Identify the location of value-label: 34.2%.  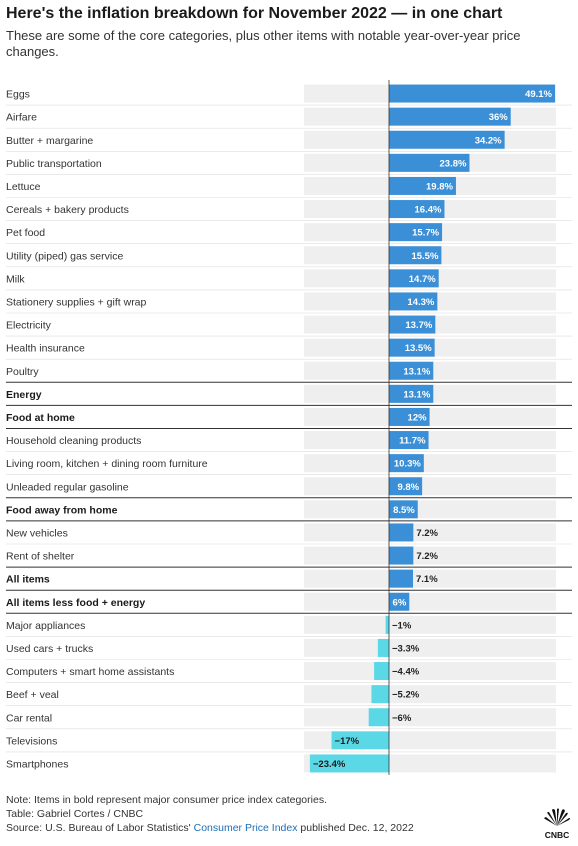
(488, 140).